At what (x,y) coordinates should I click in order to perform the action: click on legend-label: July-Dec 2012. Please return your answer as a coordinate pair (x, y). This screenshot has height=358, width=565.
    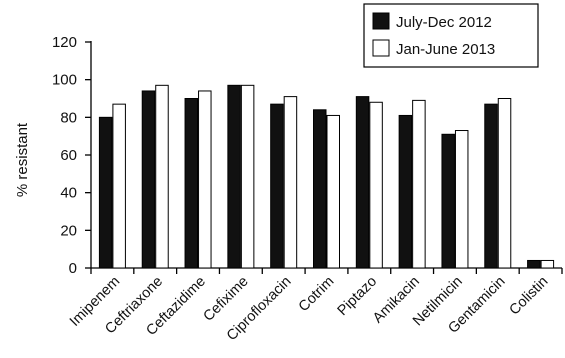
    Looking at the image, I should click on (444, 22).